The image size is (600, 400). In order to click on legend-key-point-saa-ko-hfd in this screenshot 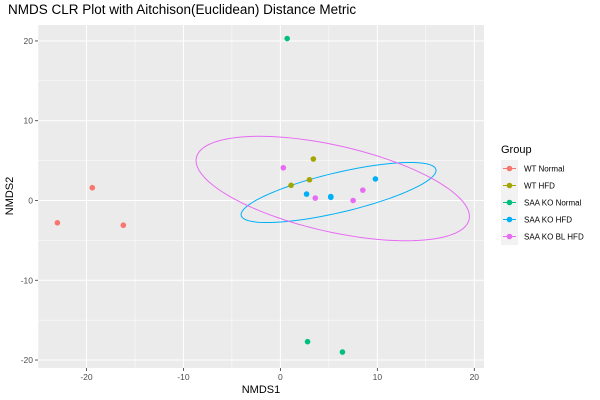, I will do `click(509, 219)`.